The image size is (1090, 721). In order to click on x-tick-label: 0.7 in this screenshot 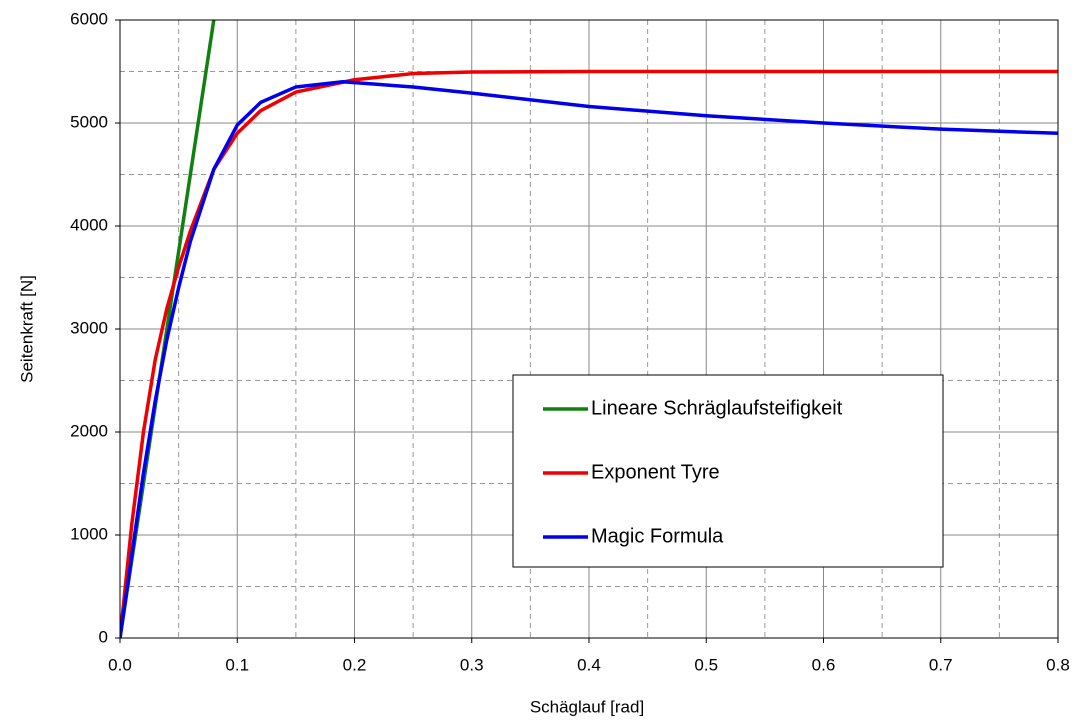, I will do `click(941, 664)`.